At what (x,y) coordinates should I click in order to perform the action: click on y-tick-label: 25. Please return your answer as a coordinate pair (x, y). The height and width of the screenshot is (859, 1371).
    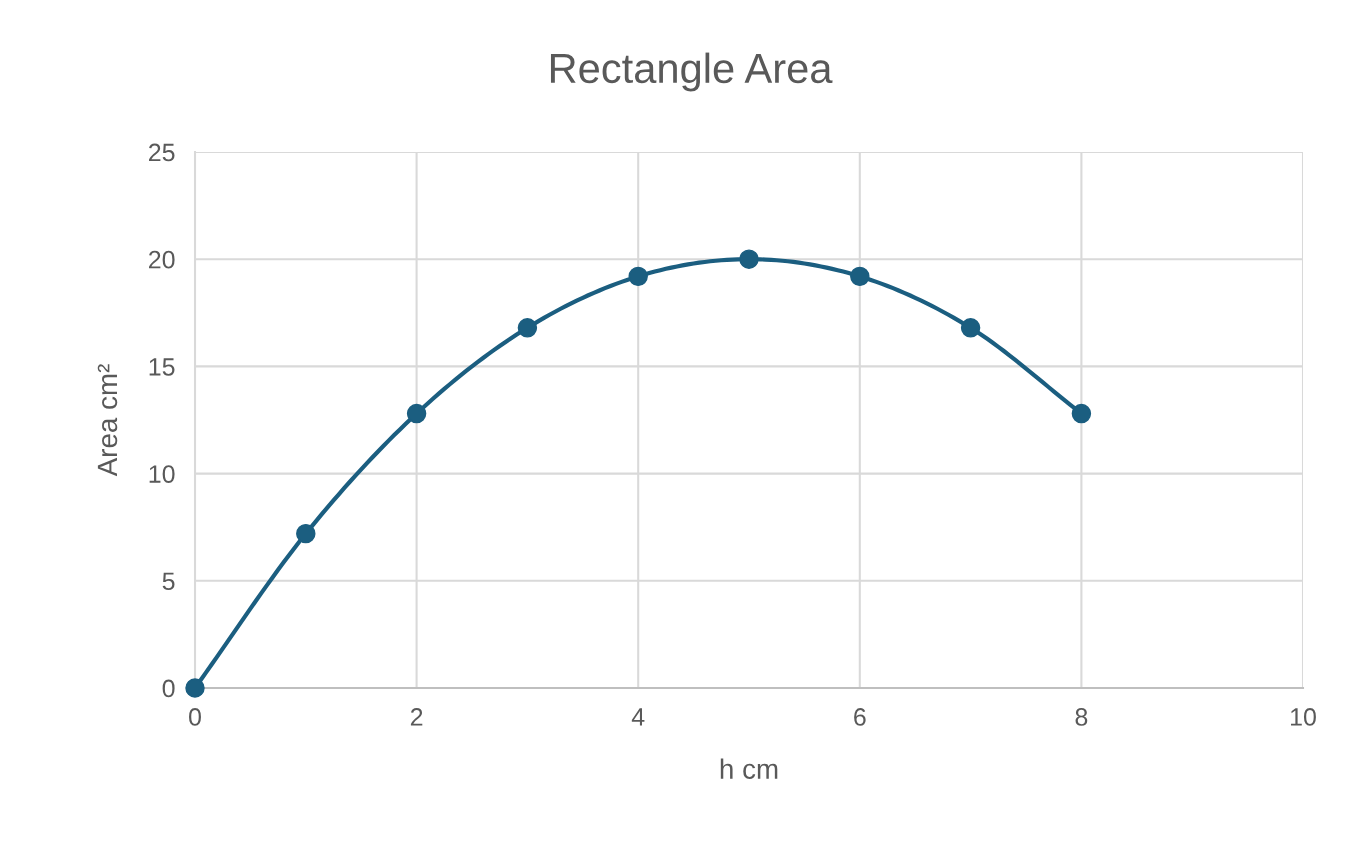
    Looking at the image, I should click on (162, 152).